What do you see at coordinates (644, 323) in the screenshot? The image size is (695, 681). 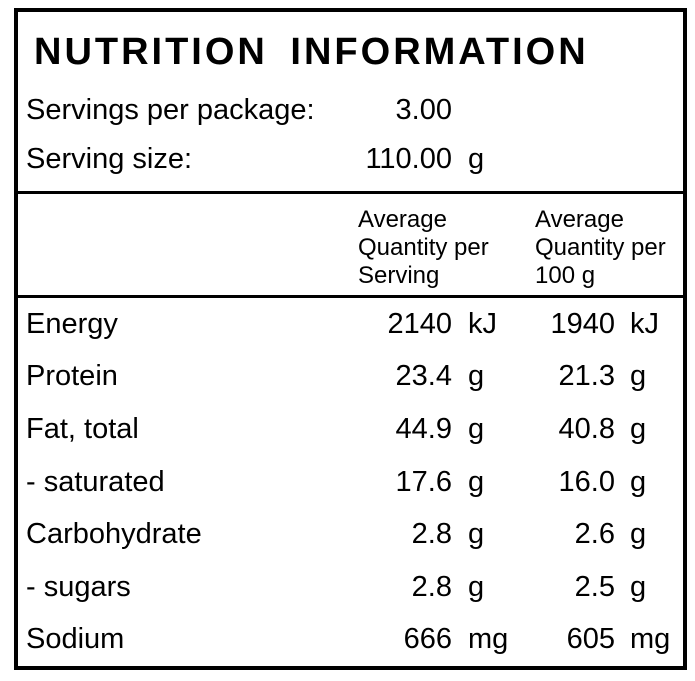 I see `per-100g-unit: kJ` at bounding box center [644, 323].